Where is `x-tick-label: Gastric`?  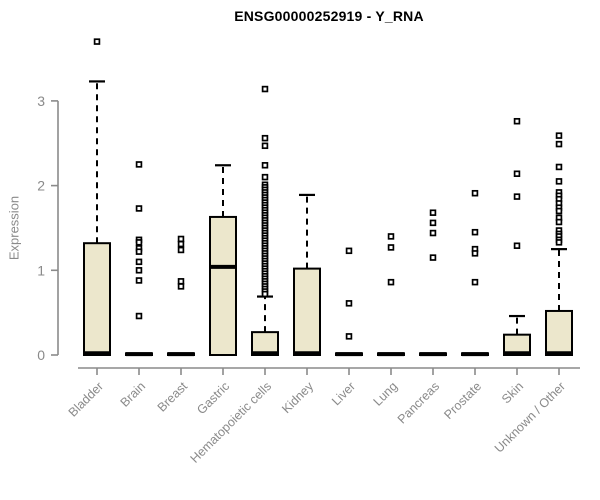 x-tick-label: Gastric is located at coordinates (213, 398).